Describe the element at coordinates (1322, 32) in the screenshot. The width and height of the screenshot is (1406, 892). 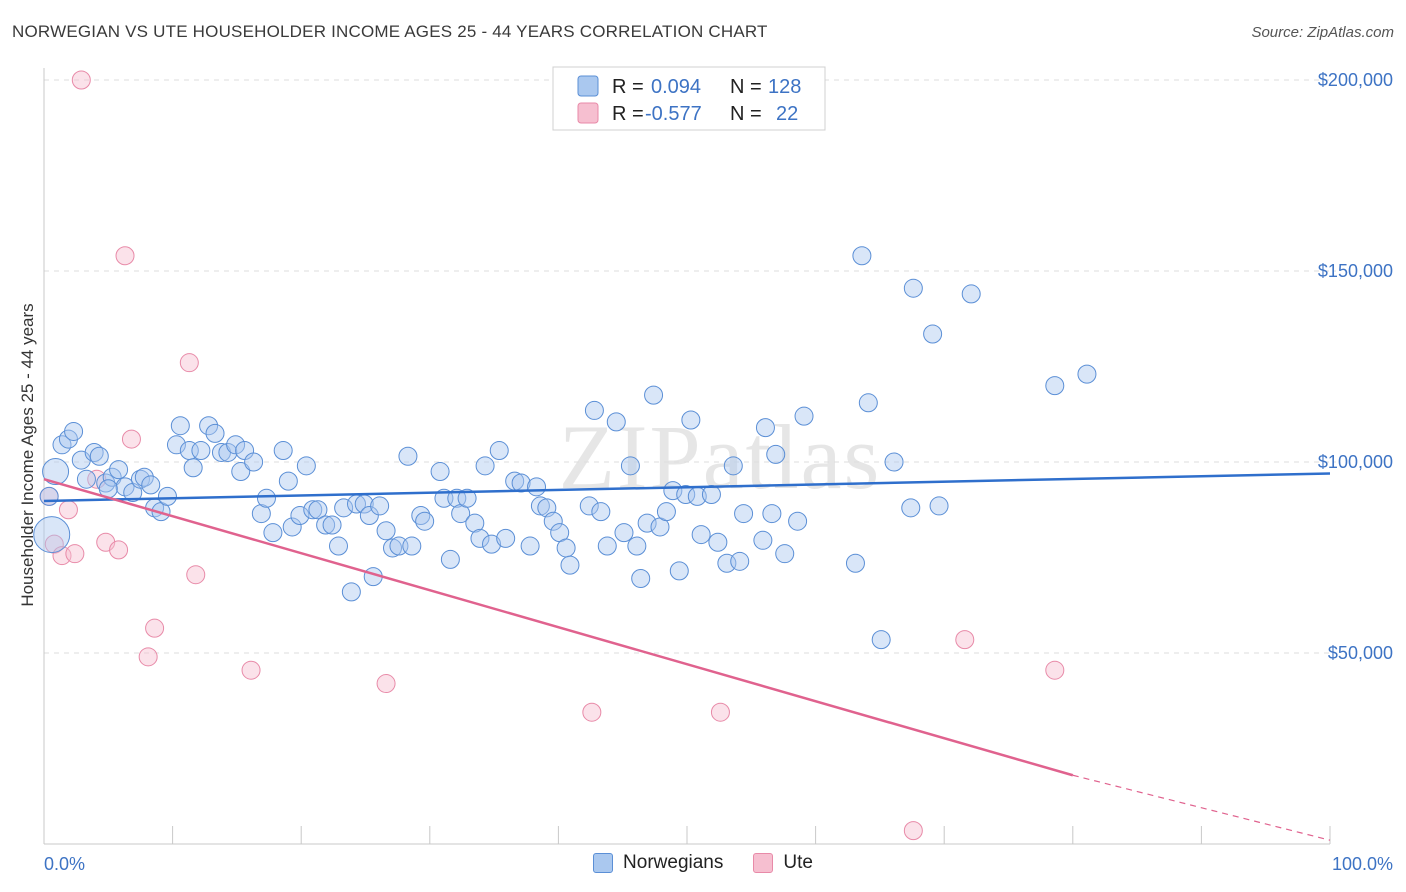
I see `source-credit: Source: ZipAtlas.com` at that location.